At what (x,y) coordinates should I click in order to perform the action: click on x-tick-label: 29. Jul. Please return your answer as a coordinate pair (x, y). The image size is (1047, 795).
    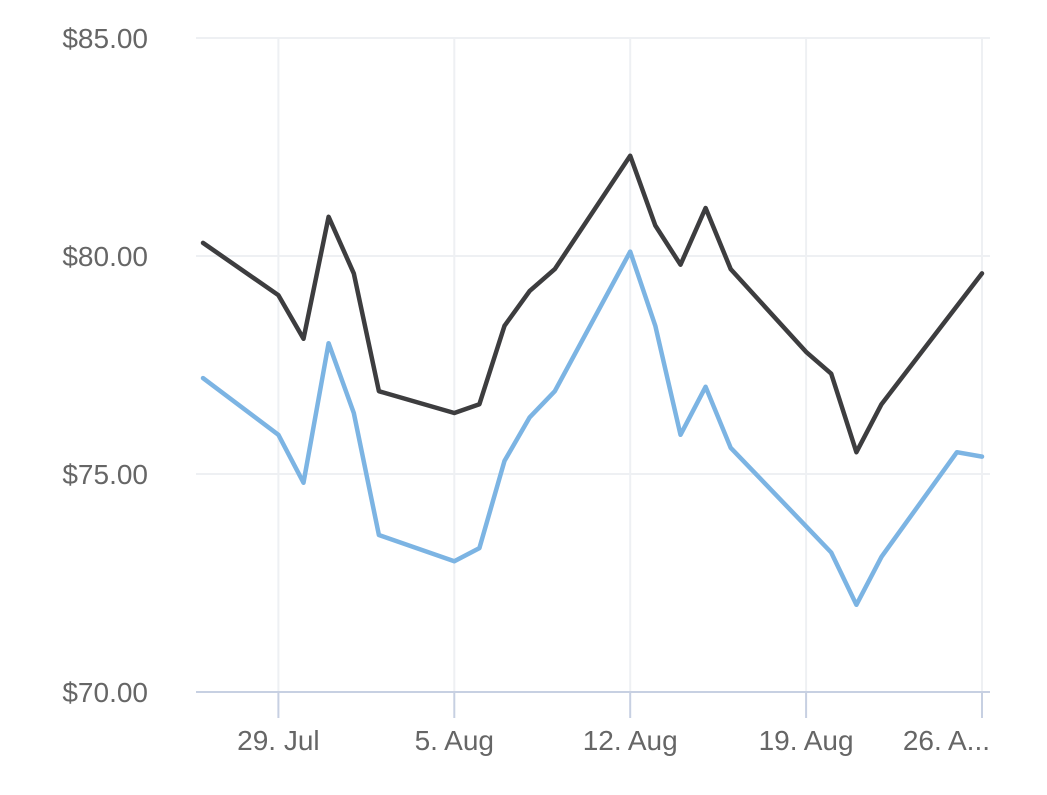
    Looking at the image, I should click on (278, 740).